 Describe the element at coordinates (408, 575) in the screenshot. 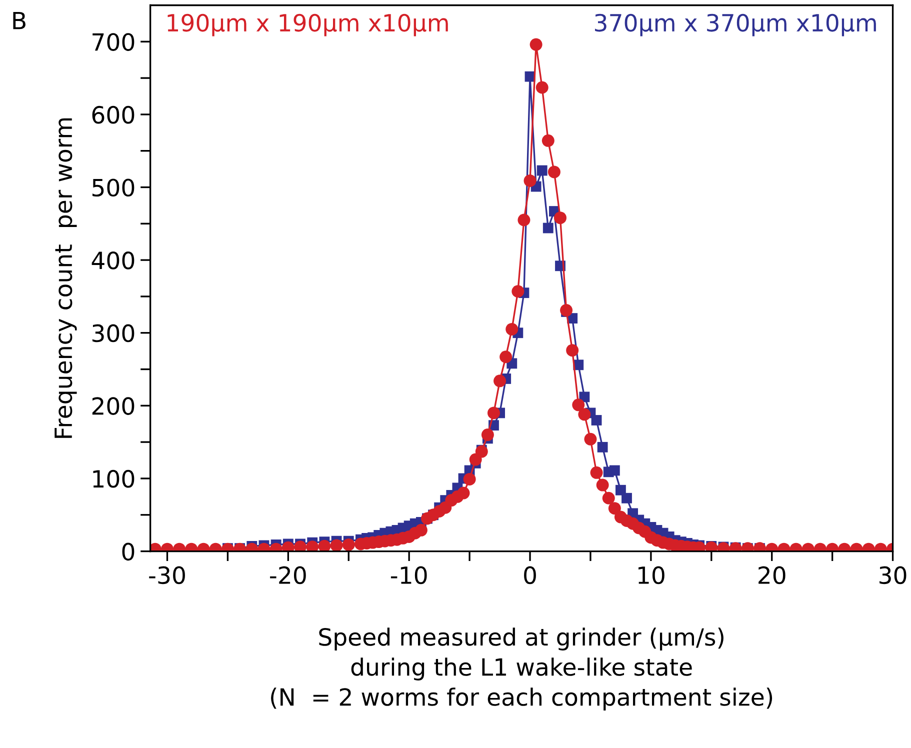

I see `x-tick-label: -10` at that location.